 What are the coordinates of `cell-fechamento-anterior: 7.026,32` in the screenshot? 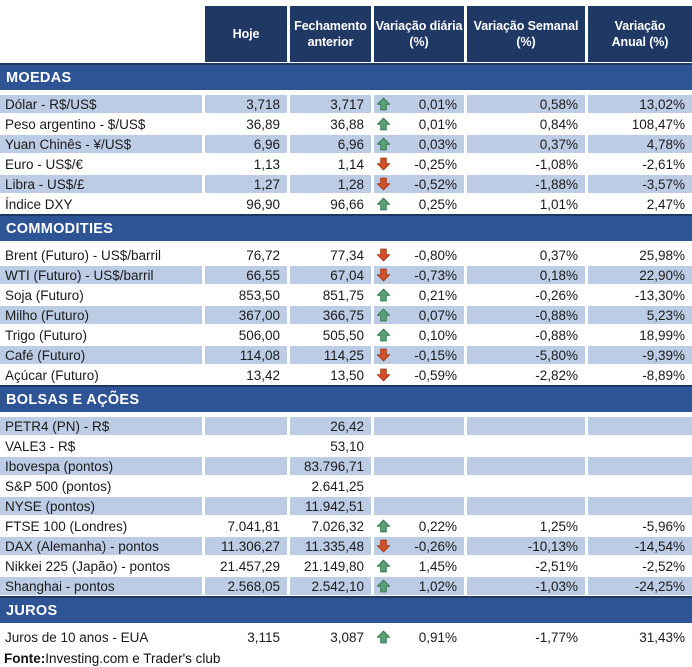 It's located at (337, 526).